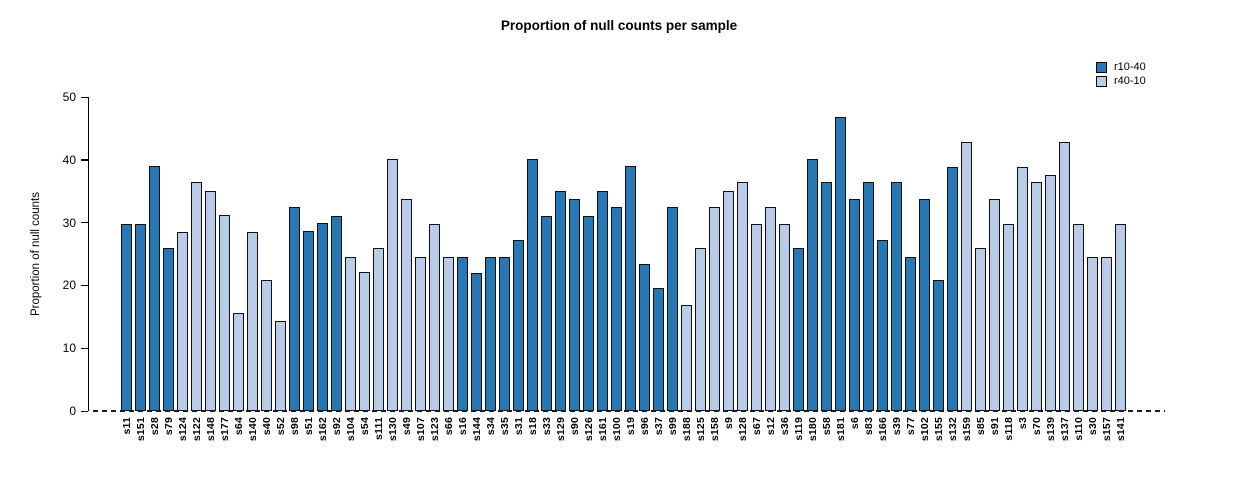 This screenshot has width=1238, height=500. What do you see at coordinates (617, 269) in the screenshot?
I see `bar-slot: s100` at bounding box center [617, 269].